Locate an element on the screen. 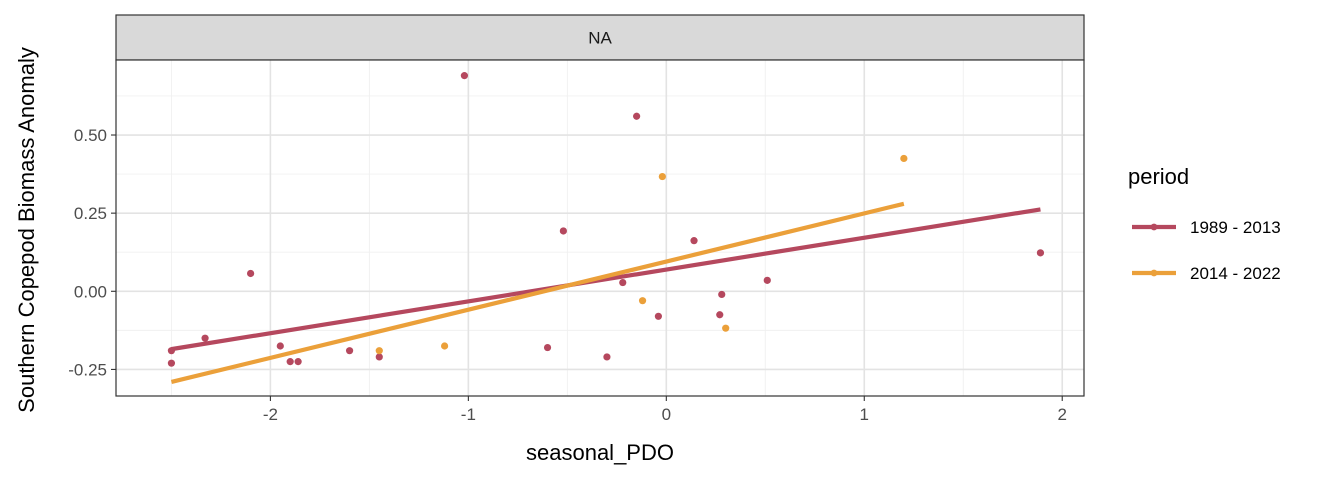  legend-label: 2014 - 2022 is located at coordinates (1235, 273).